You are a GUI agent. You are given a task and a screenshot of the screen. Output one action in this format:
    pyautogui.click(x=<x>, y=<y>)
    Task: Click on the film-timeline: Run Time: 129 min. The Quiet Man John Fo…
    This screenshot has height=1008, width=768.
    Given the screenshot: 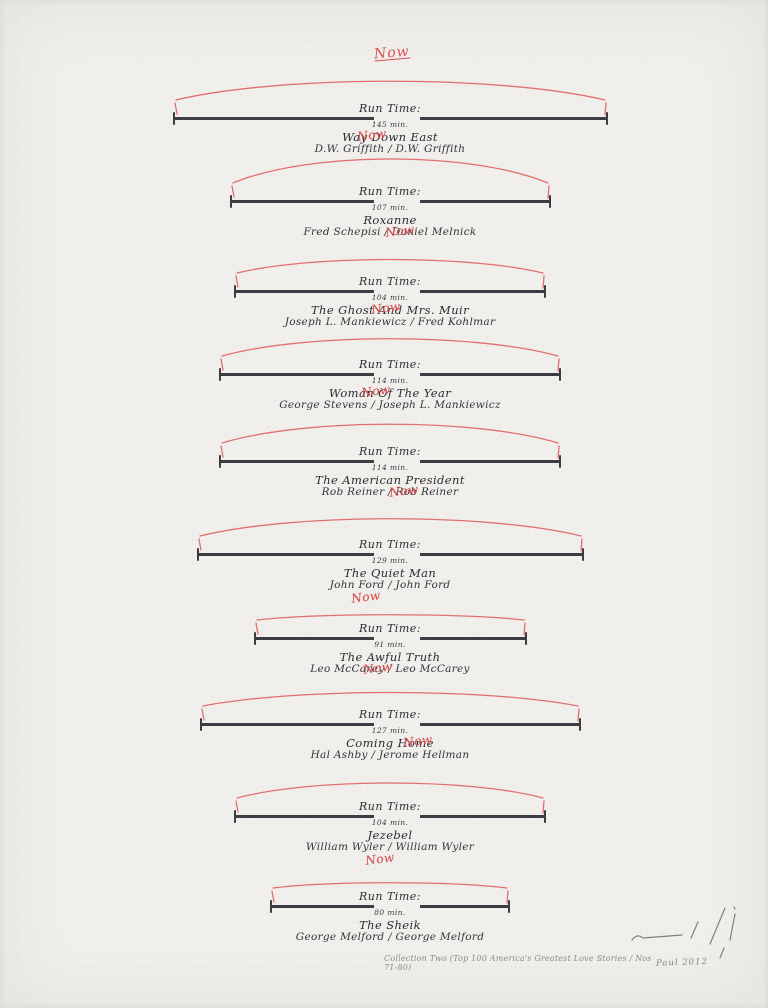 What is the action you would take?
    pyautogui.click(x=390, y=559)
    